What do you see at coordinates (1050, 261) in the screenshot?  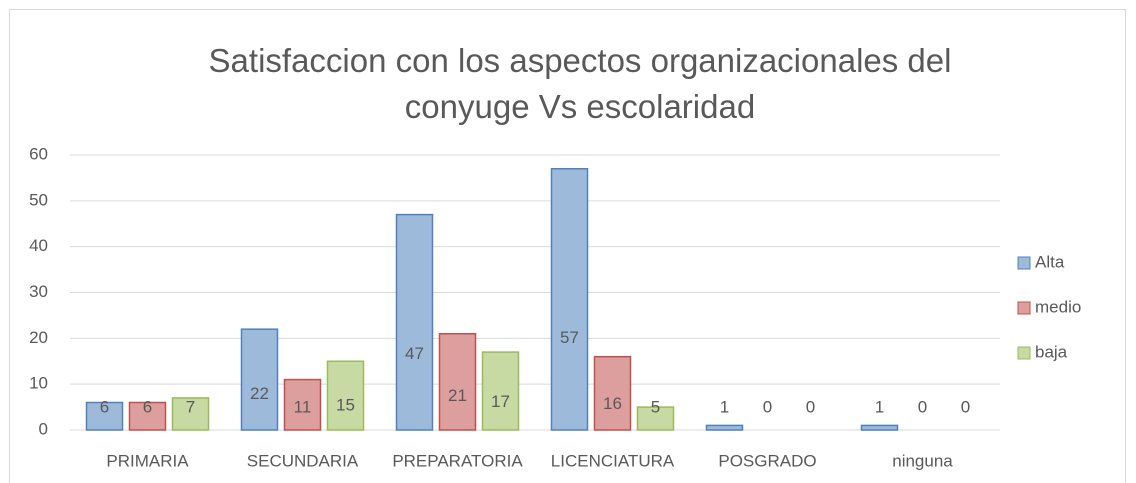 I see `legend-label: Alta` at bounding box center [1050, 261].